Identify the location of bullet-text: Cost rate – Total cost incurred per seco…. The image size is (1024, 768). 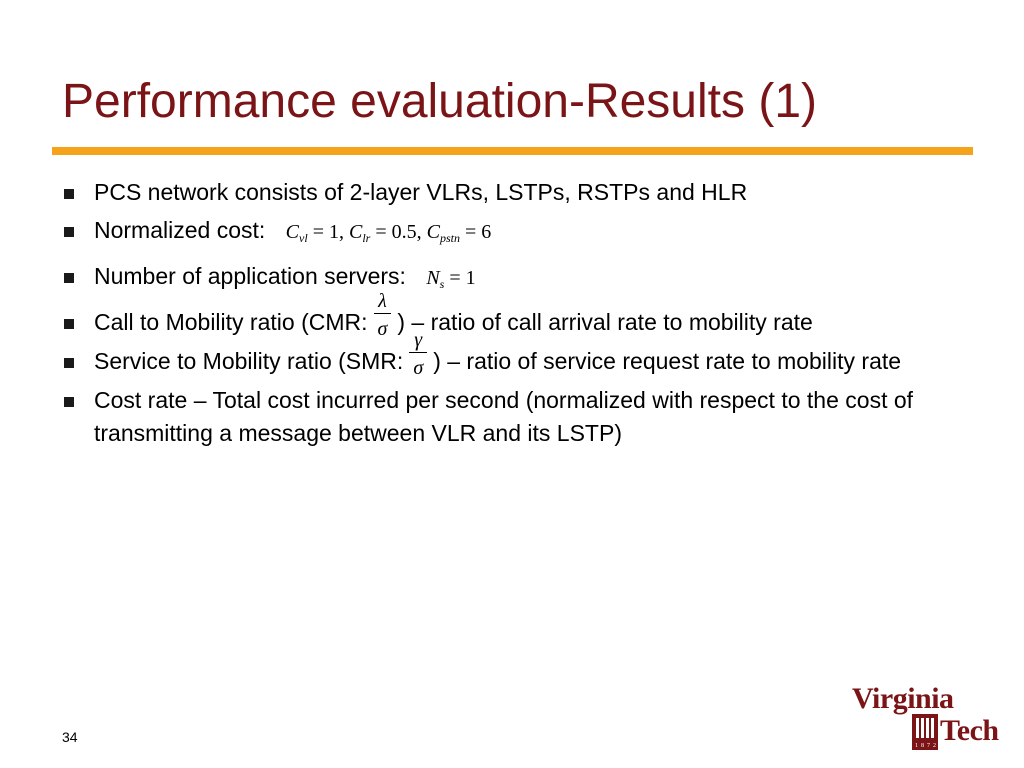
(504, 416).